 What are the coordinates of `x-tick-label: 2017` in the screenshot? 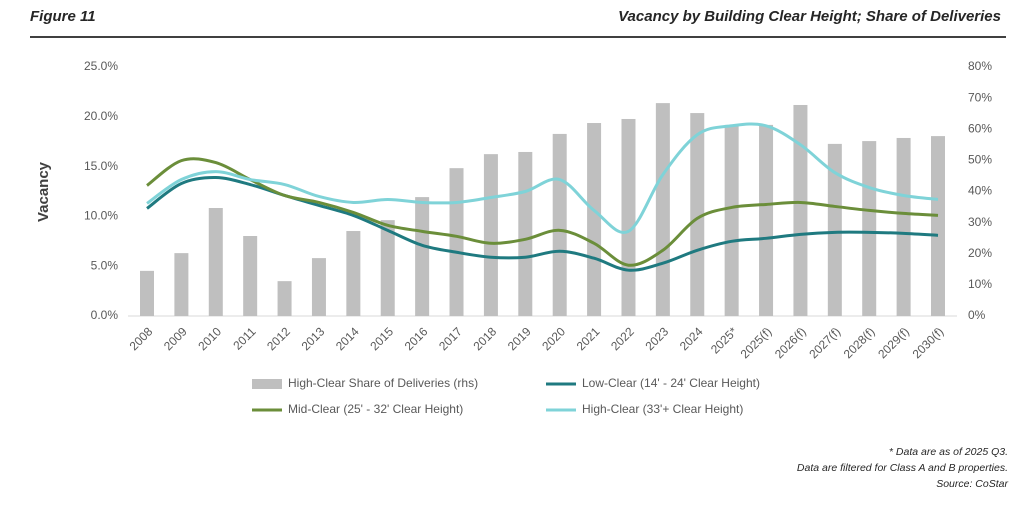 It's located at (450, 338).